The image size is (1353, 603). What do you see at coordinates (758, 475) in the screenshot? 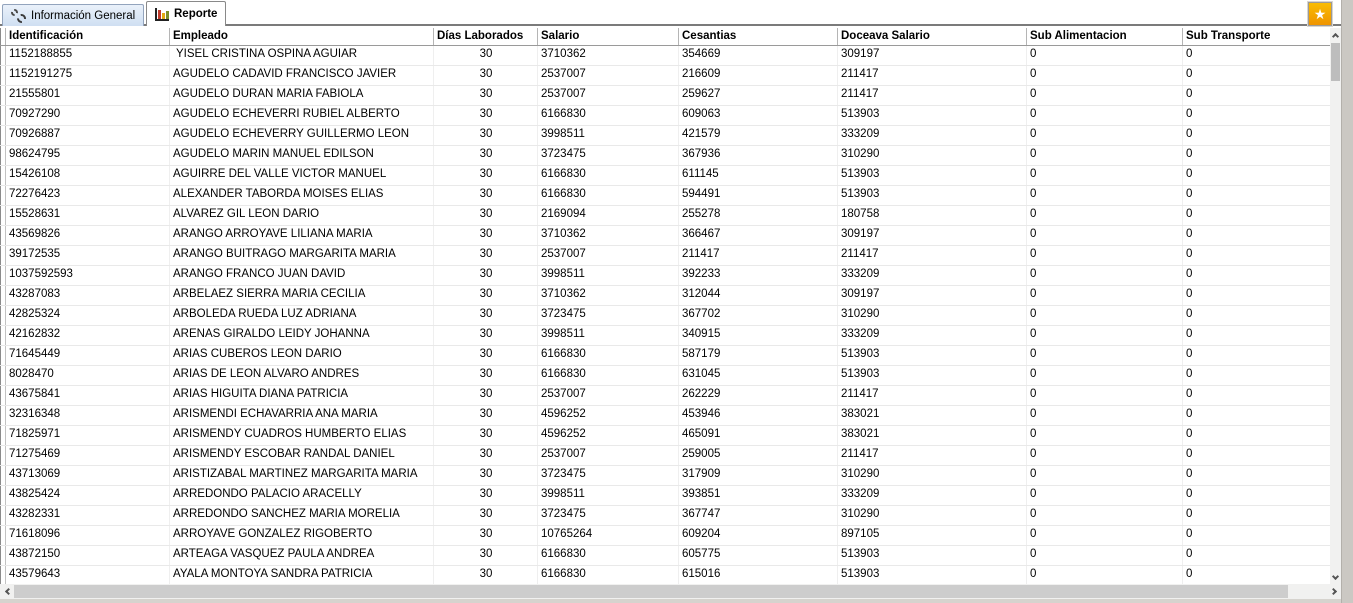
I see `cell-cesantias: 317909` at bounding box center [758, 475].